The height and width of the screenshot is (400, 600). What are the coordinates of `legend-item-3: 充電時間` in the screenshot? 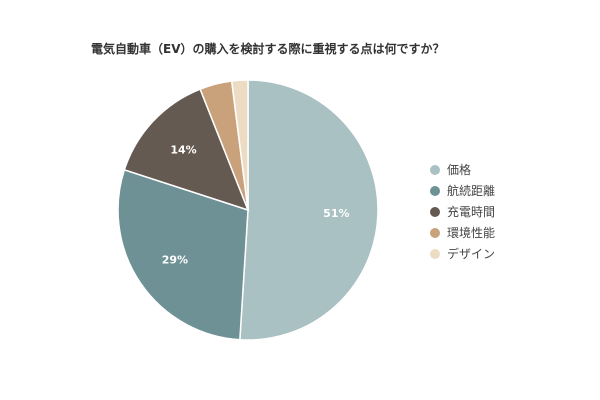 It's located at (462, 211).